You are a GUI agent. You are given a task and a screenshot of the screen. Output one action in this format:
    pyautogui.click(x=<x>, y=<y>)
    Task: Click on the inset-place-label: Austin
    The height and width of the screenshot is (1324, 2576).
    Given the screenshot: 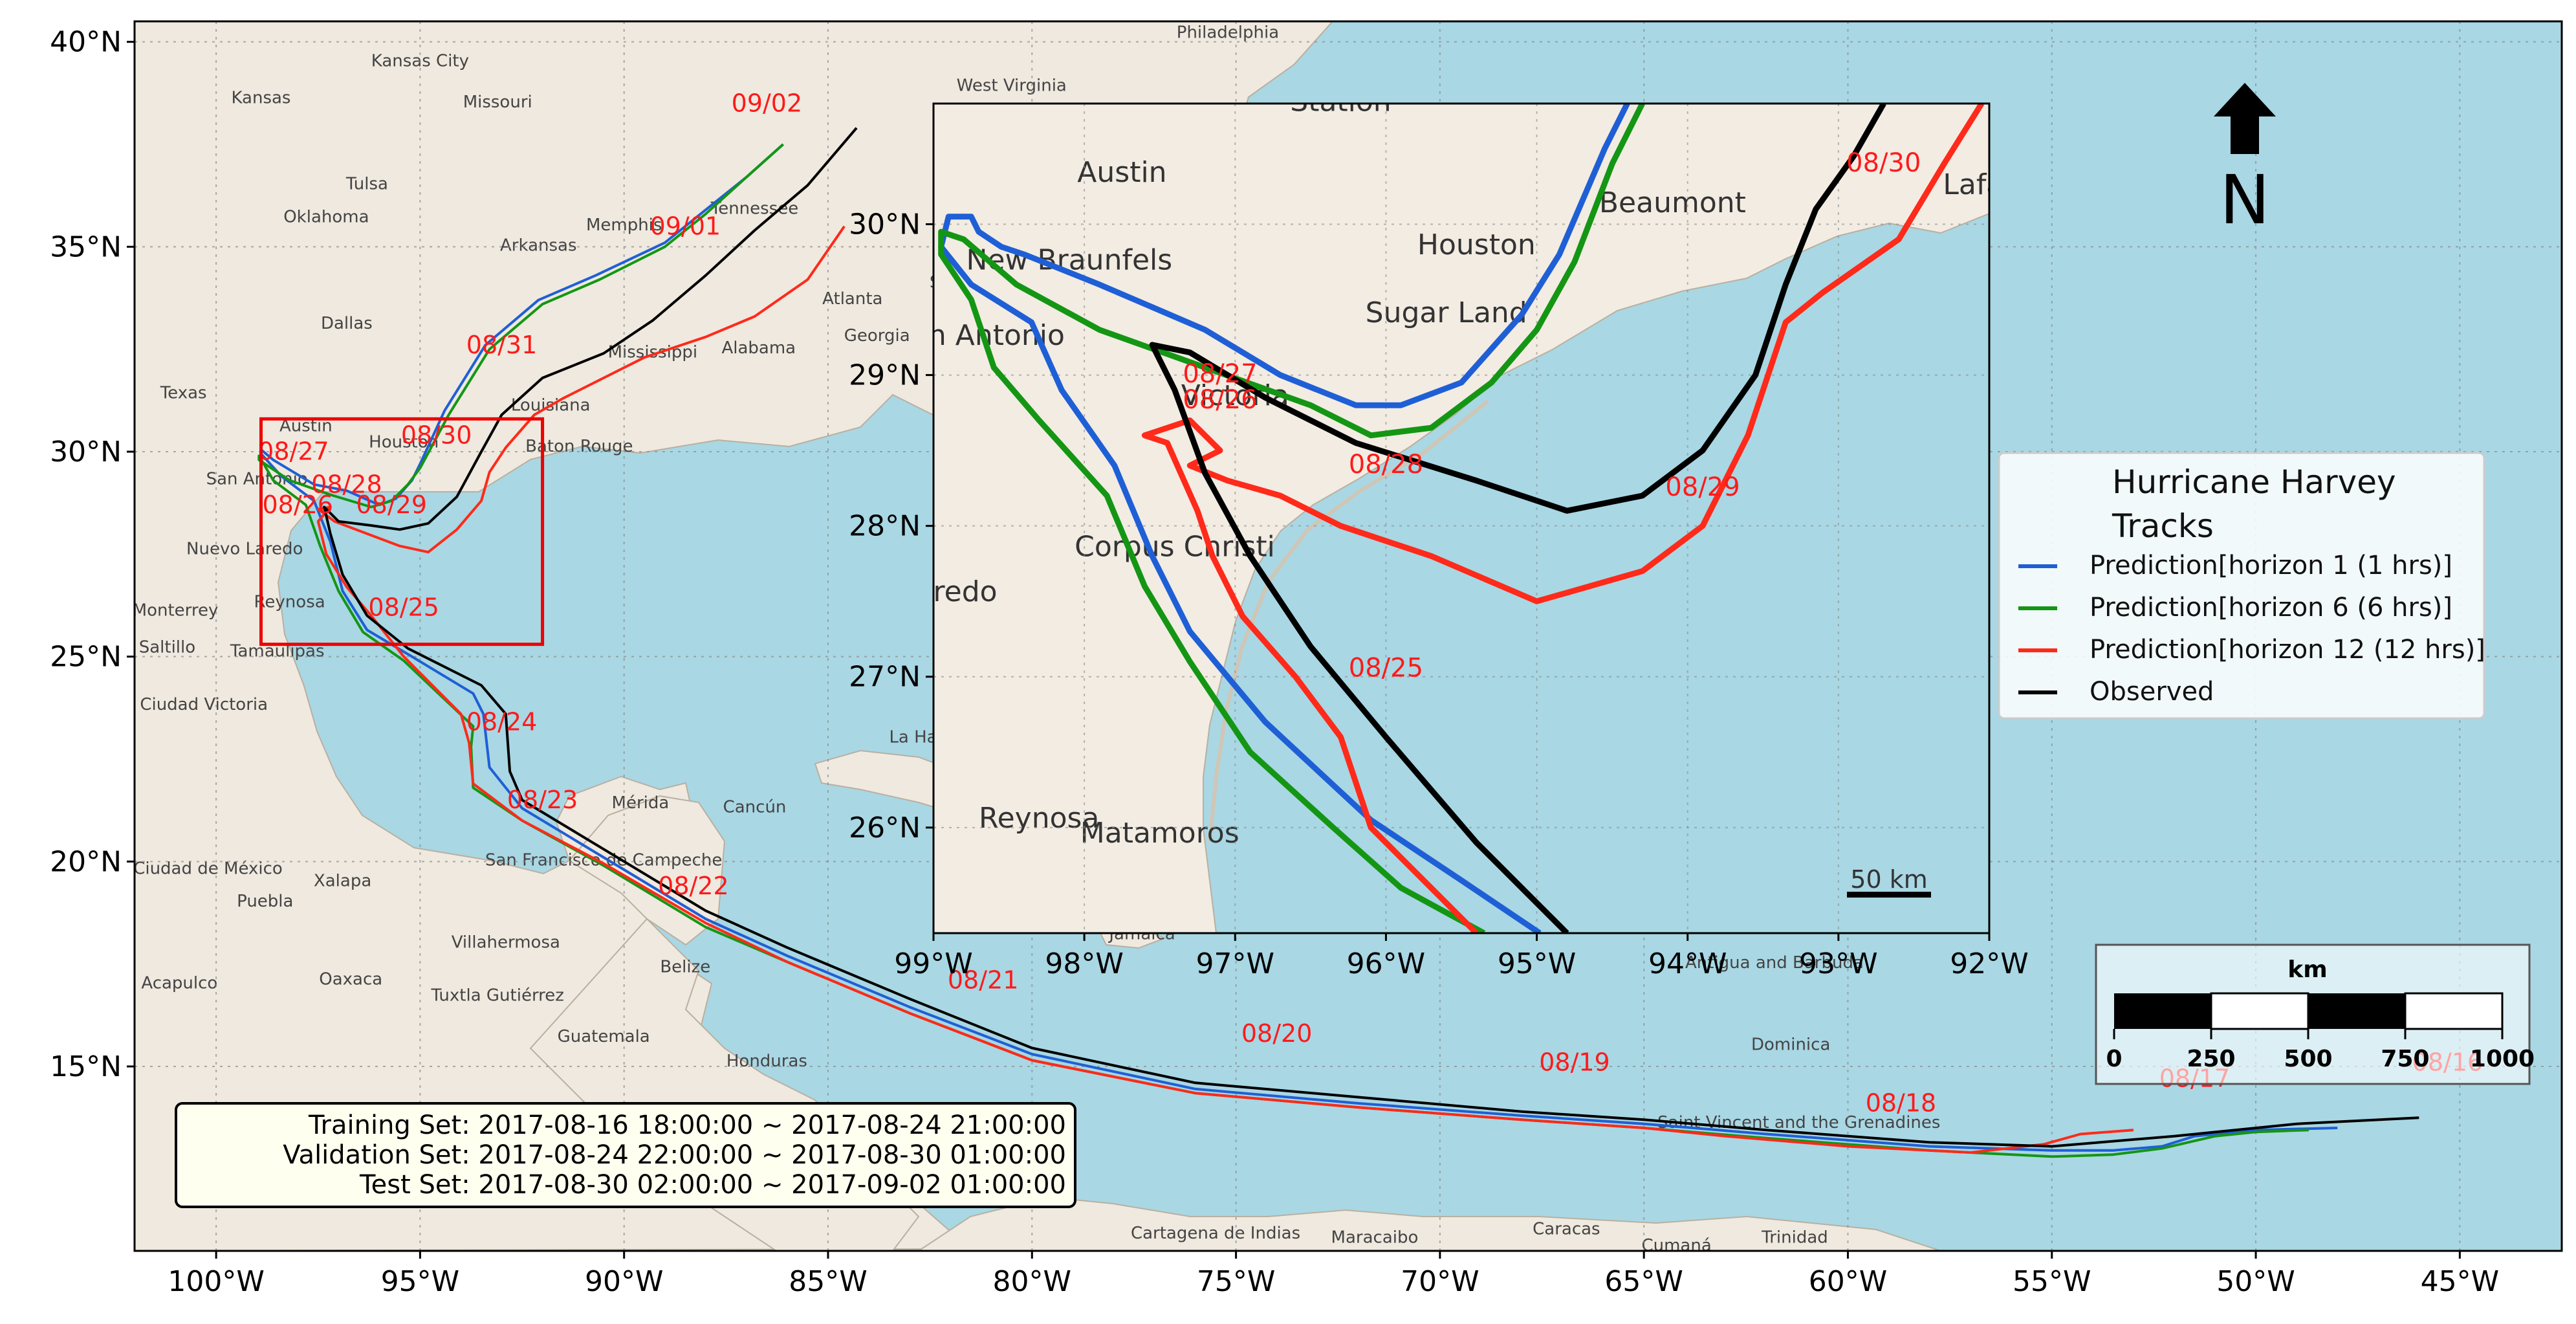 What is the action you would take?
    pyautogui.click(x=1121, y=172)
    